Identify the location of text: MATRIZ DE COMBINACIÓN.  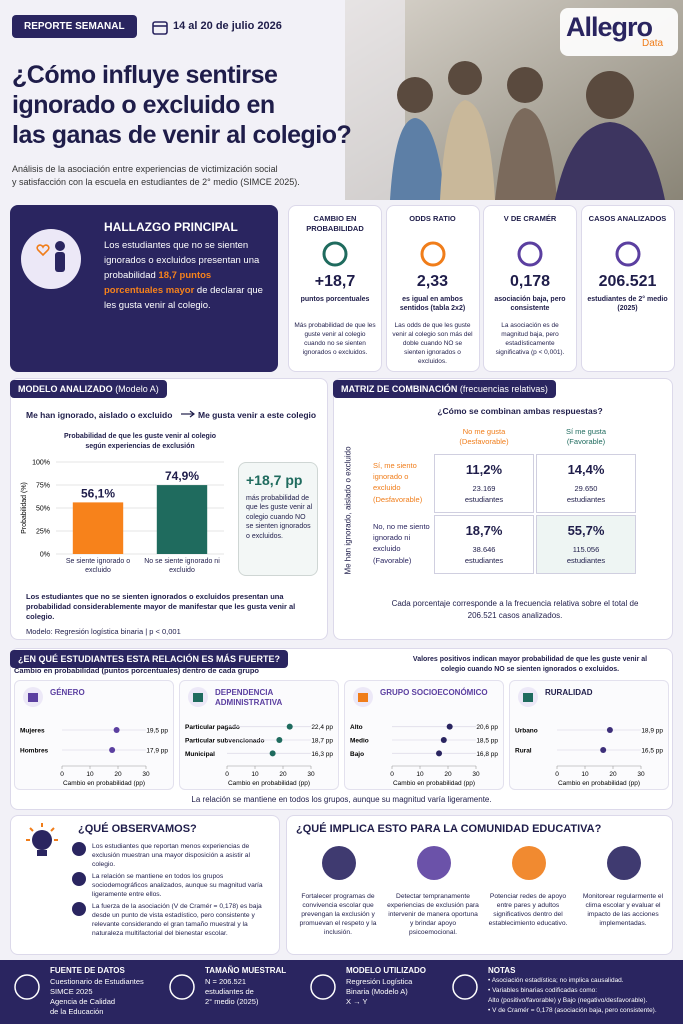
(399, 389).